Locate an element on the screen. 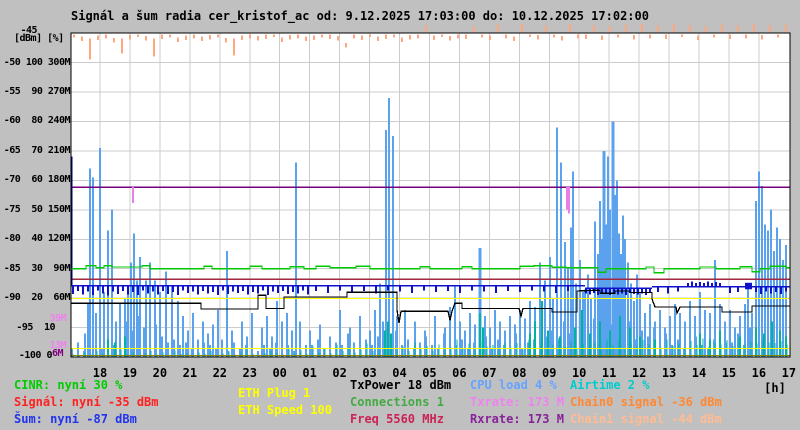  rate-marker-label: 13M is located at coordinates (57, 345).